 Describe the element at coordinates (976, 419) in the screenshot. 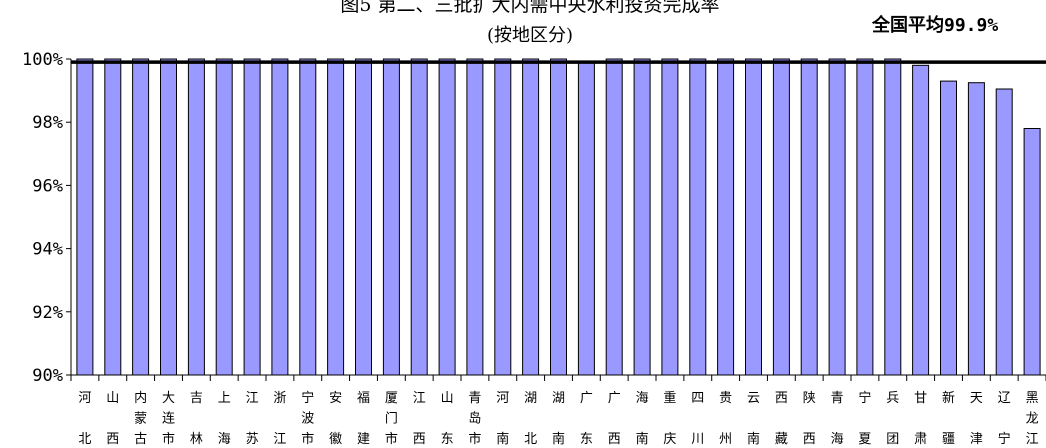

I see `x-category-label: 天津` at that location.